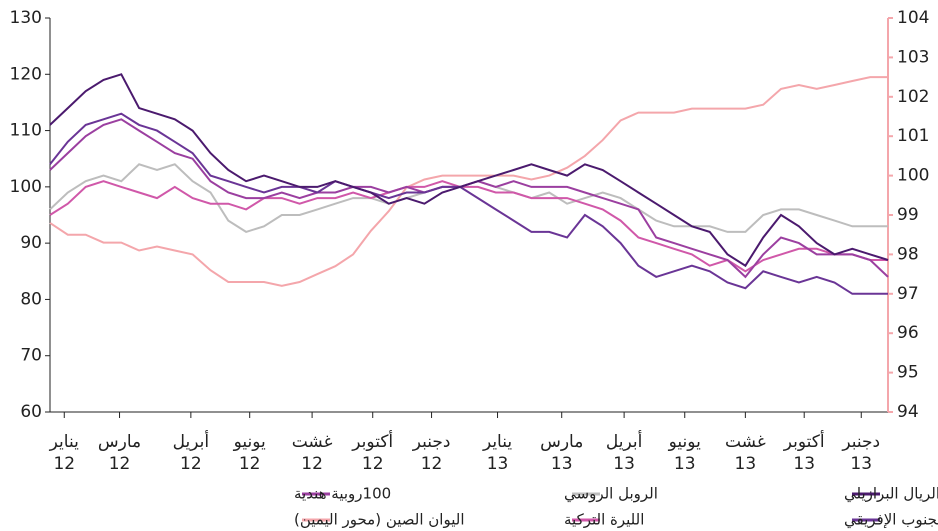  Describe the element at coordinates (31, 299) in the screenshot. I see `y-tick-label: 80` at that location.